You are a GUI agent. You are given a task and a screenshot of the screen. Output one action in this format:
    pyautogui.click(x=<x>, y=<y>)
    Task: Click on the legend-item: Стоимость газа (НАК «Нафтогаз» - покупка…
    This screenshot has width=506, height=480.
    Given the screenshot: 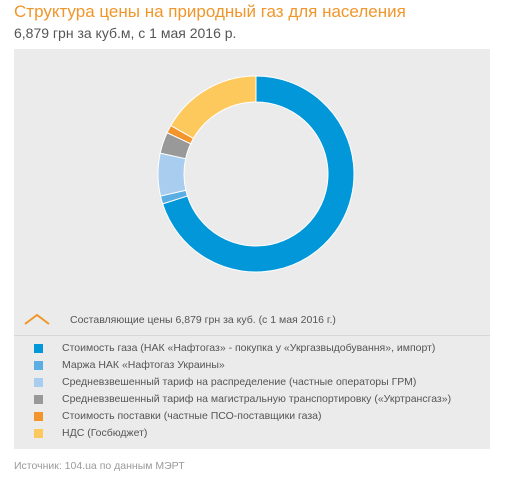 What is the action you would take?
    pyautogui.click(x=252, y=349)
    